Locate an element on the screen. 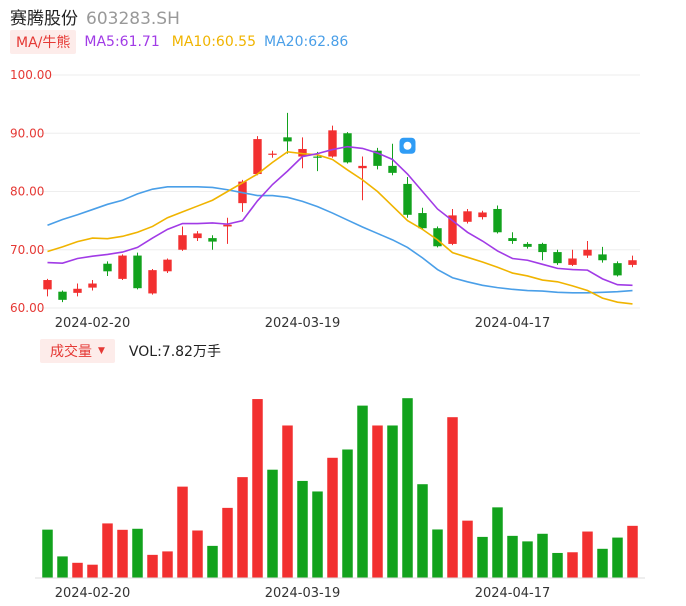 Image resolution: width=686 pixels, height=606 pixels. ma20-legend: MA20:62.86 is located at coordinates (306, 42).